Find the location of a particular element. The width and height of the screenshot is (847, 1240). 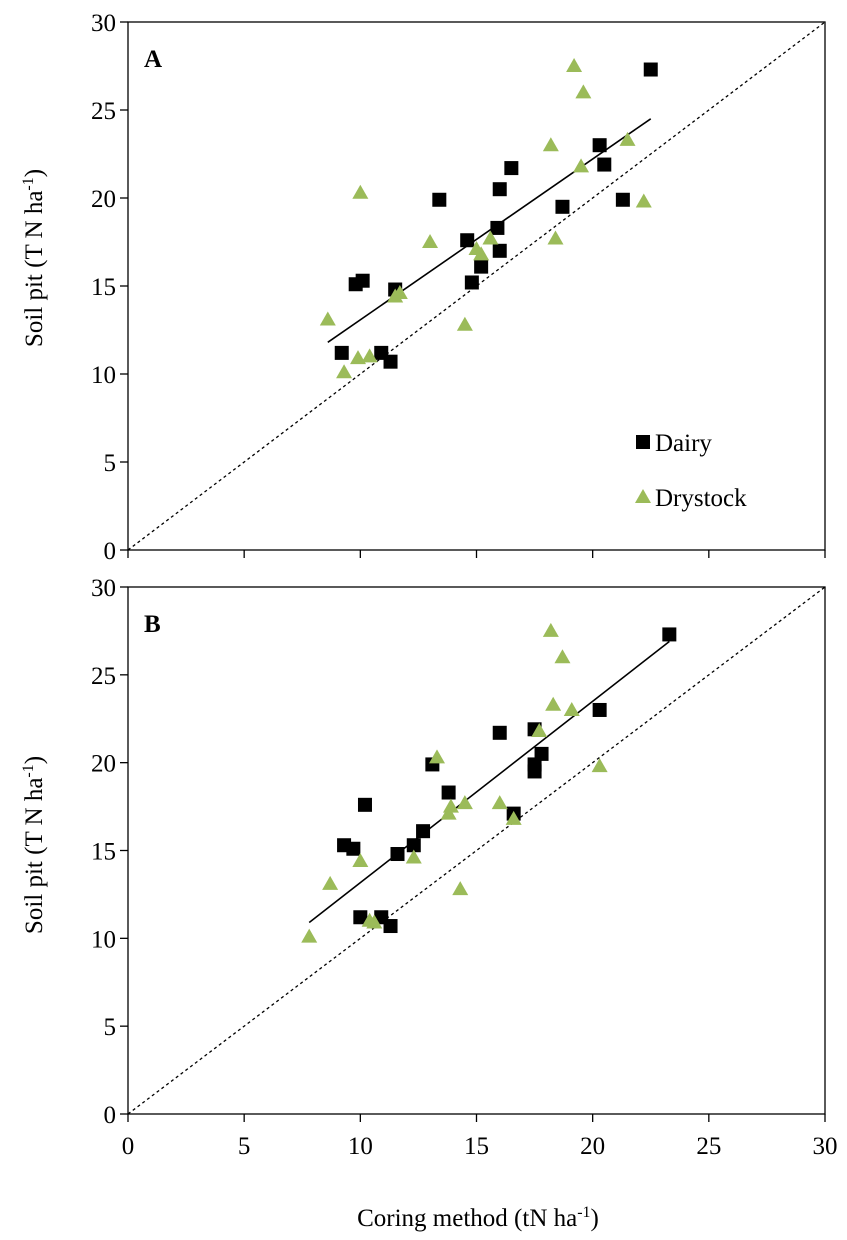

legend: Dairy Drystock is located at coordinates (691, 471).